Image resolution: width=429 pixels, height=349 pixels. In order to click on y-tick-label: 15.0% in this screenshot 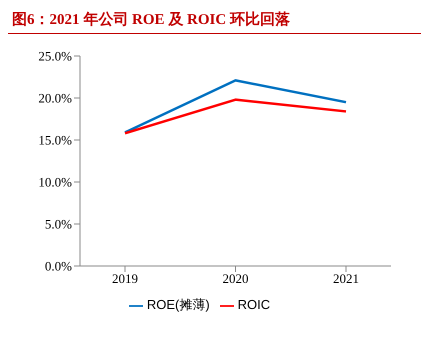, I will do `click(55, 140)`.